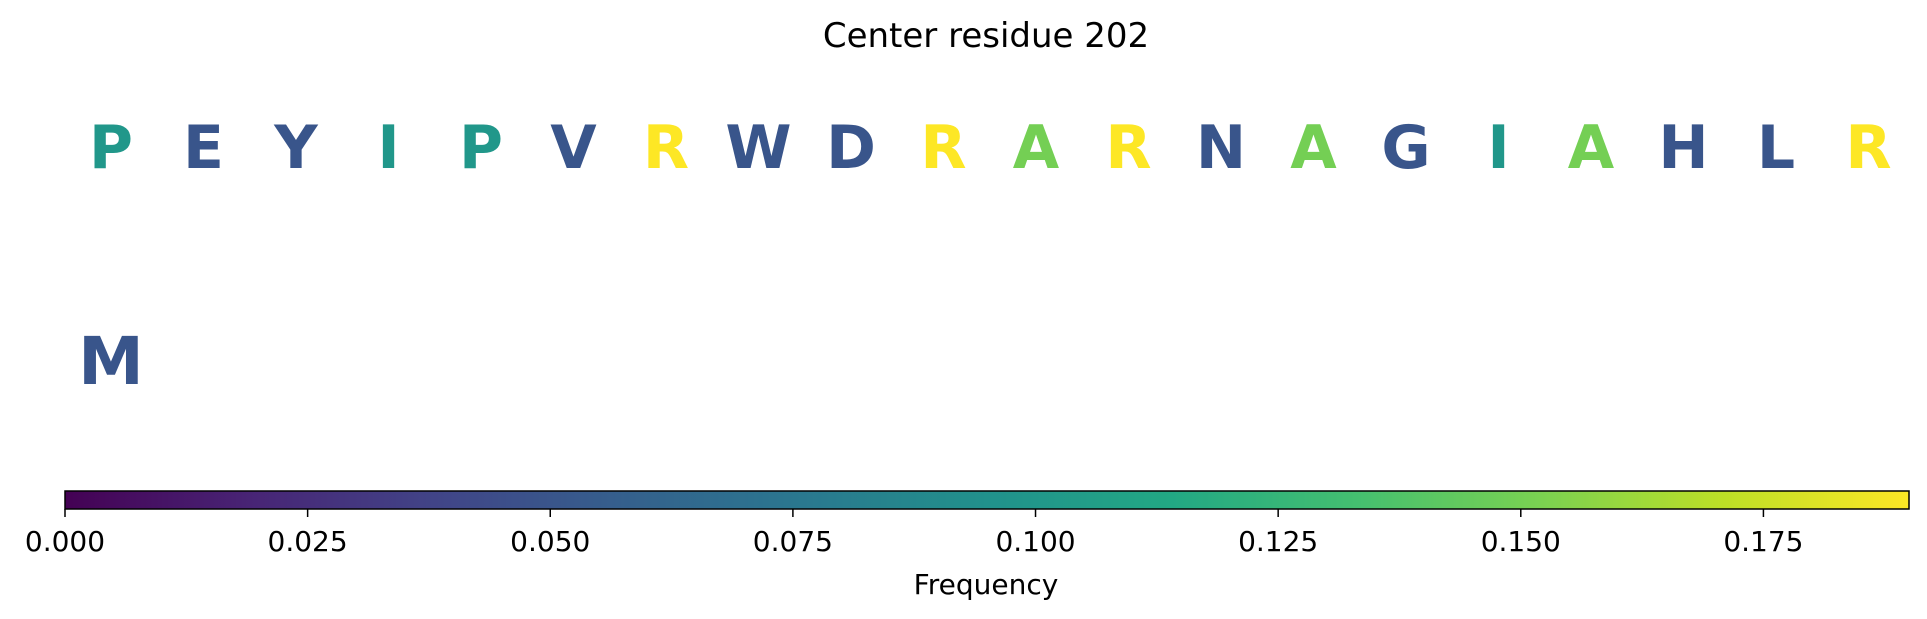 This screenshot has width=1927, height=619. What do you see at coordinates (793, 541) in the screenshot?
I see `colorbar-tick-label: 0.075` at bounding box center [793, 541].